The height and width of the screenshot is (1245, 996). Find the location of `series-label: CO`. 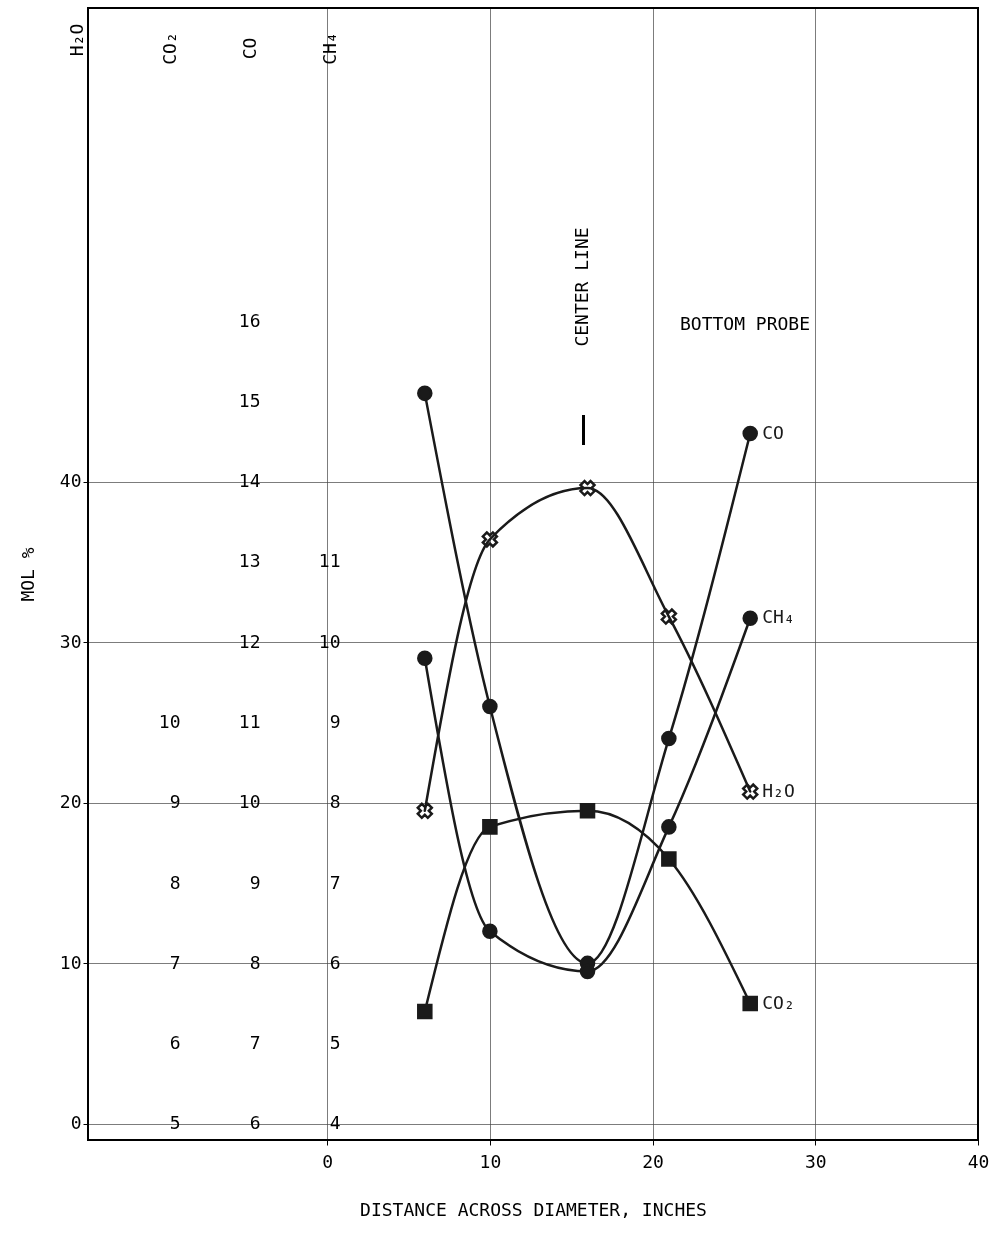

series-label: CO is located at coordinates (773, 432).